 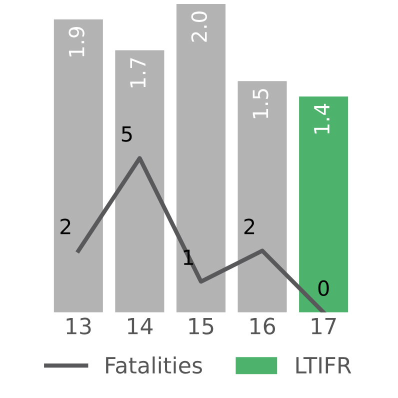 What do you see at coordinates (199, 27) in the screenshot?
I see `data-label: 2.0` at bounding box center [199, 27].